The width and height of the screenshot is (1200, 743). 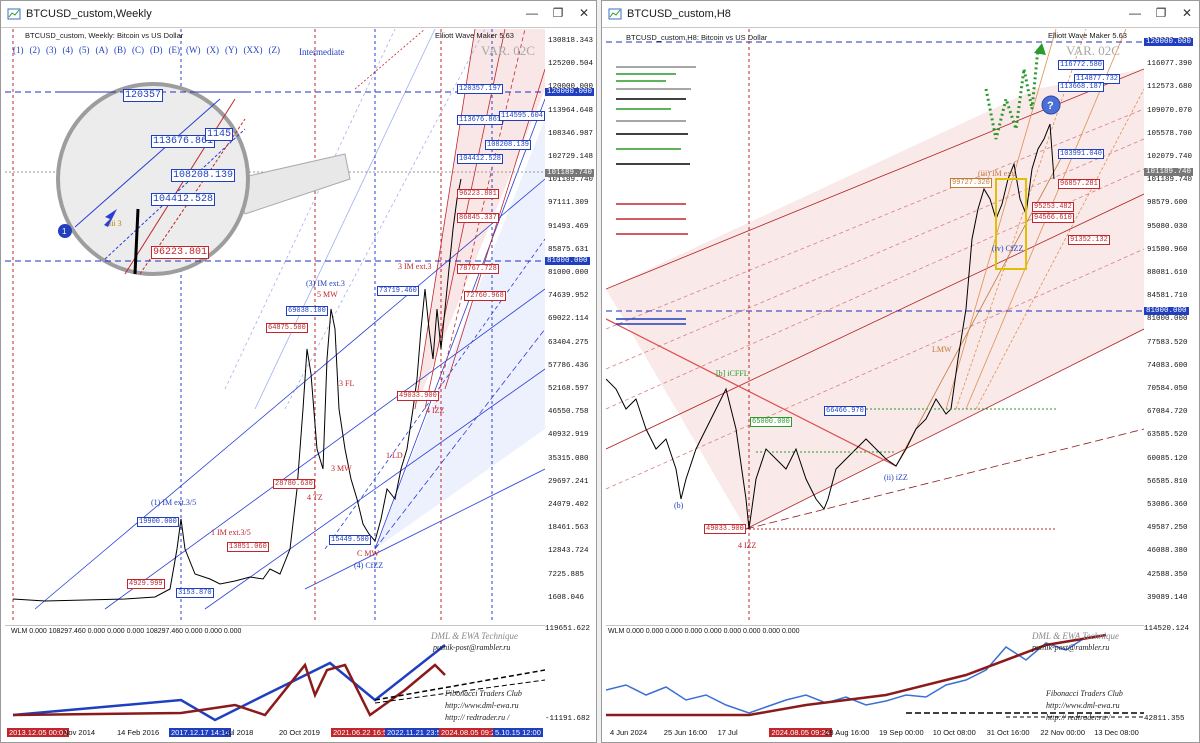 What do you see at coordinates (568, 389) in the screenshot?
I see `price-tick: 52168.597` at bounding box center [568, 389].